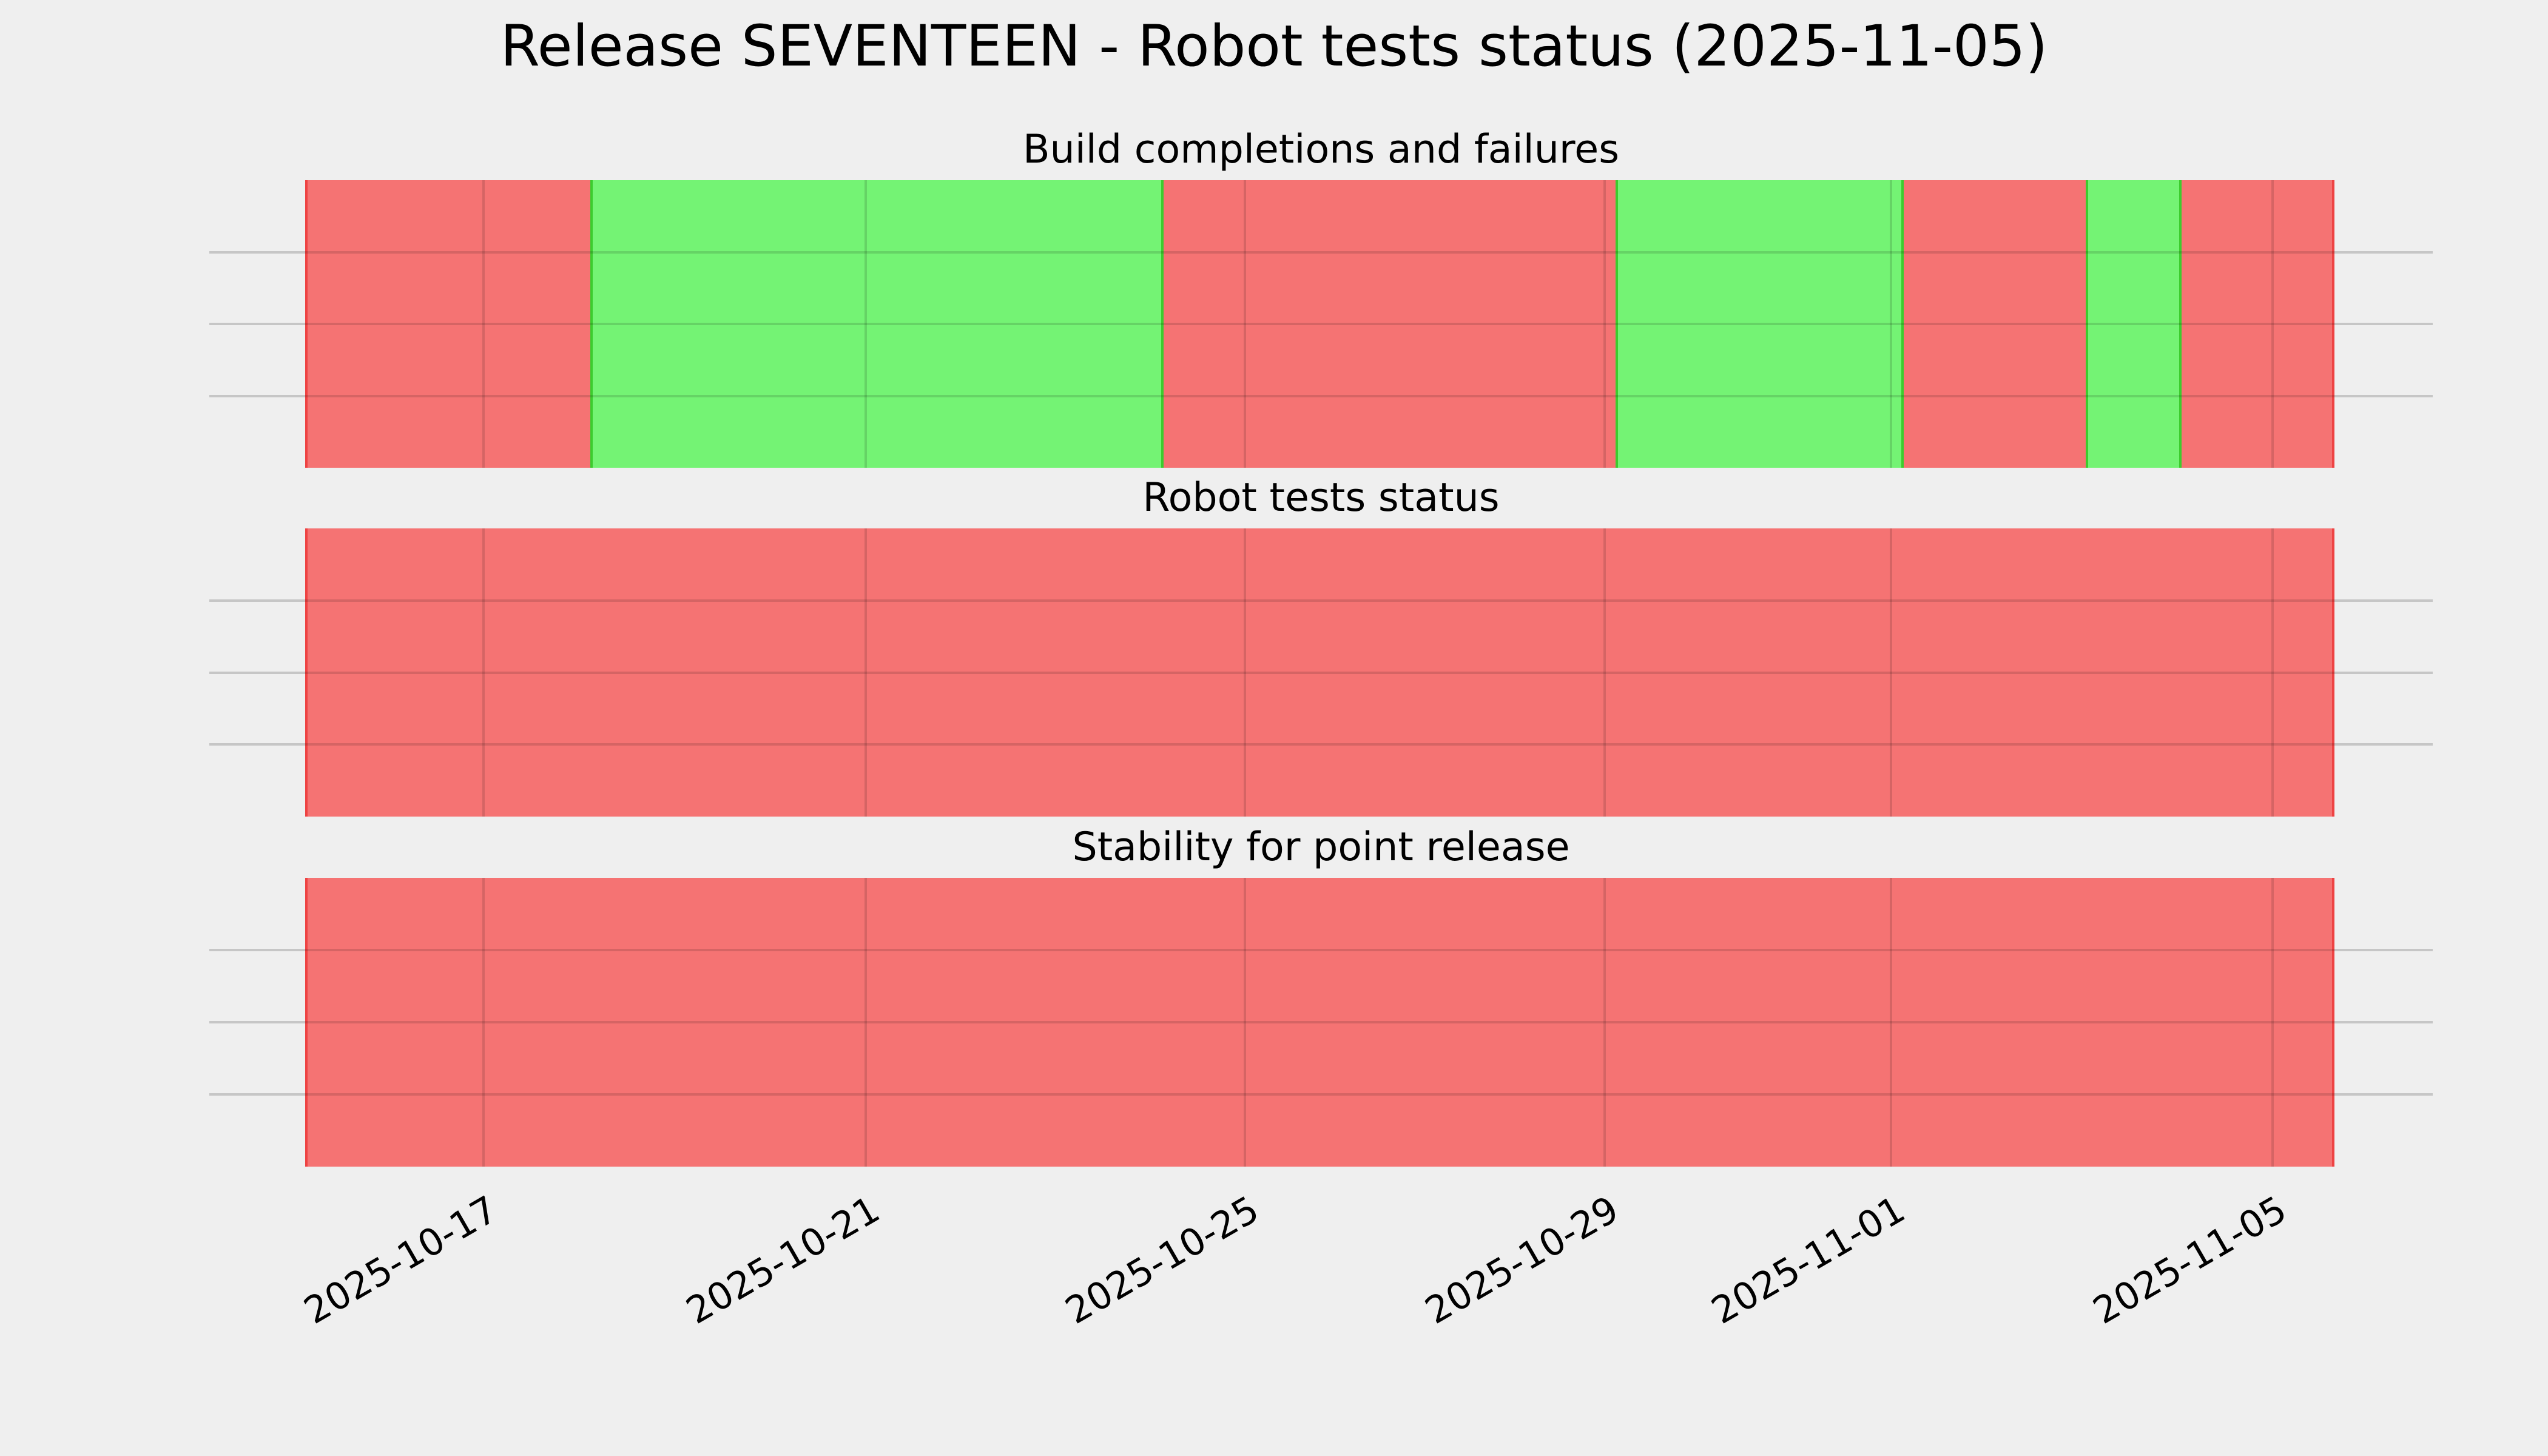 The image size is (2548, 1456). I want to click on x-tick-label: 2025-10-17, so click(401, 1260).